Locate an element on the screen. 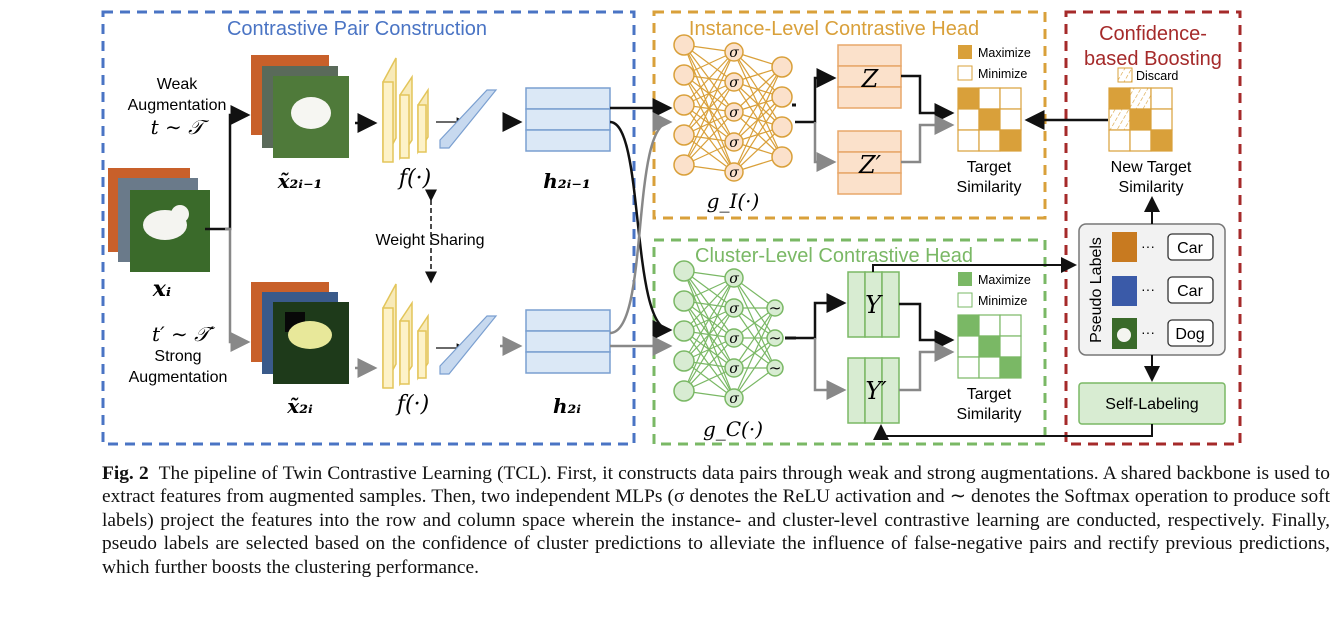  Y-matrix is located at coordinates (873, 304).